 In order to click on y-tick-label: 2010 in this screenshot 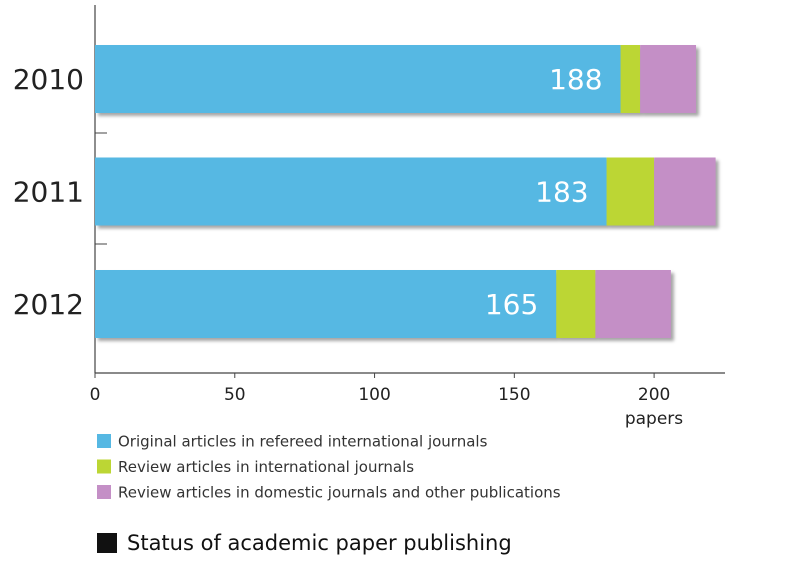, I will do `click(48, 79)`.